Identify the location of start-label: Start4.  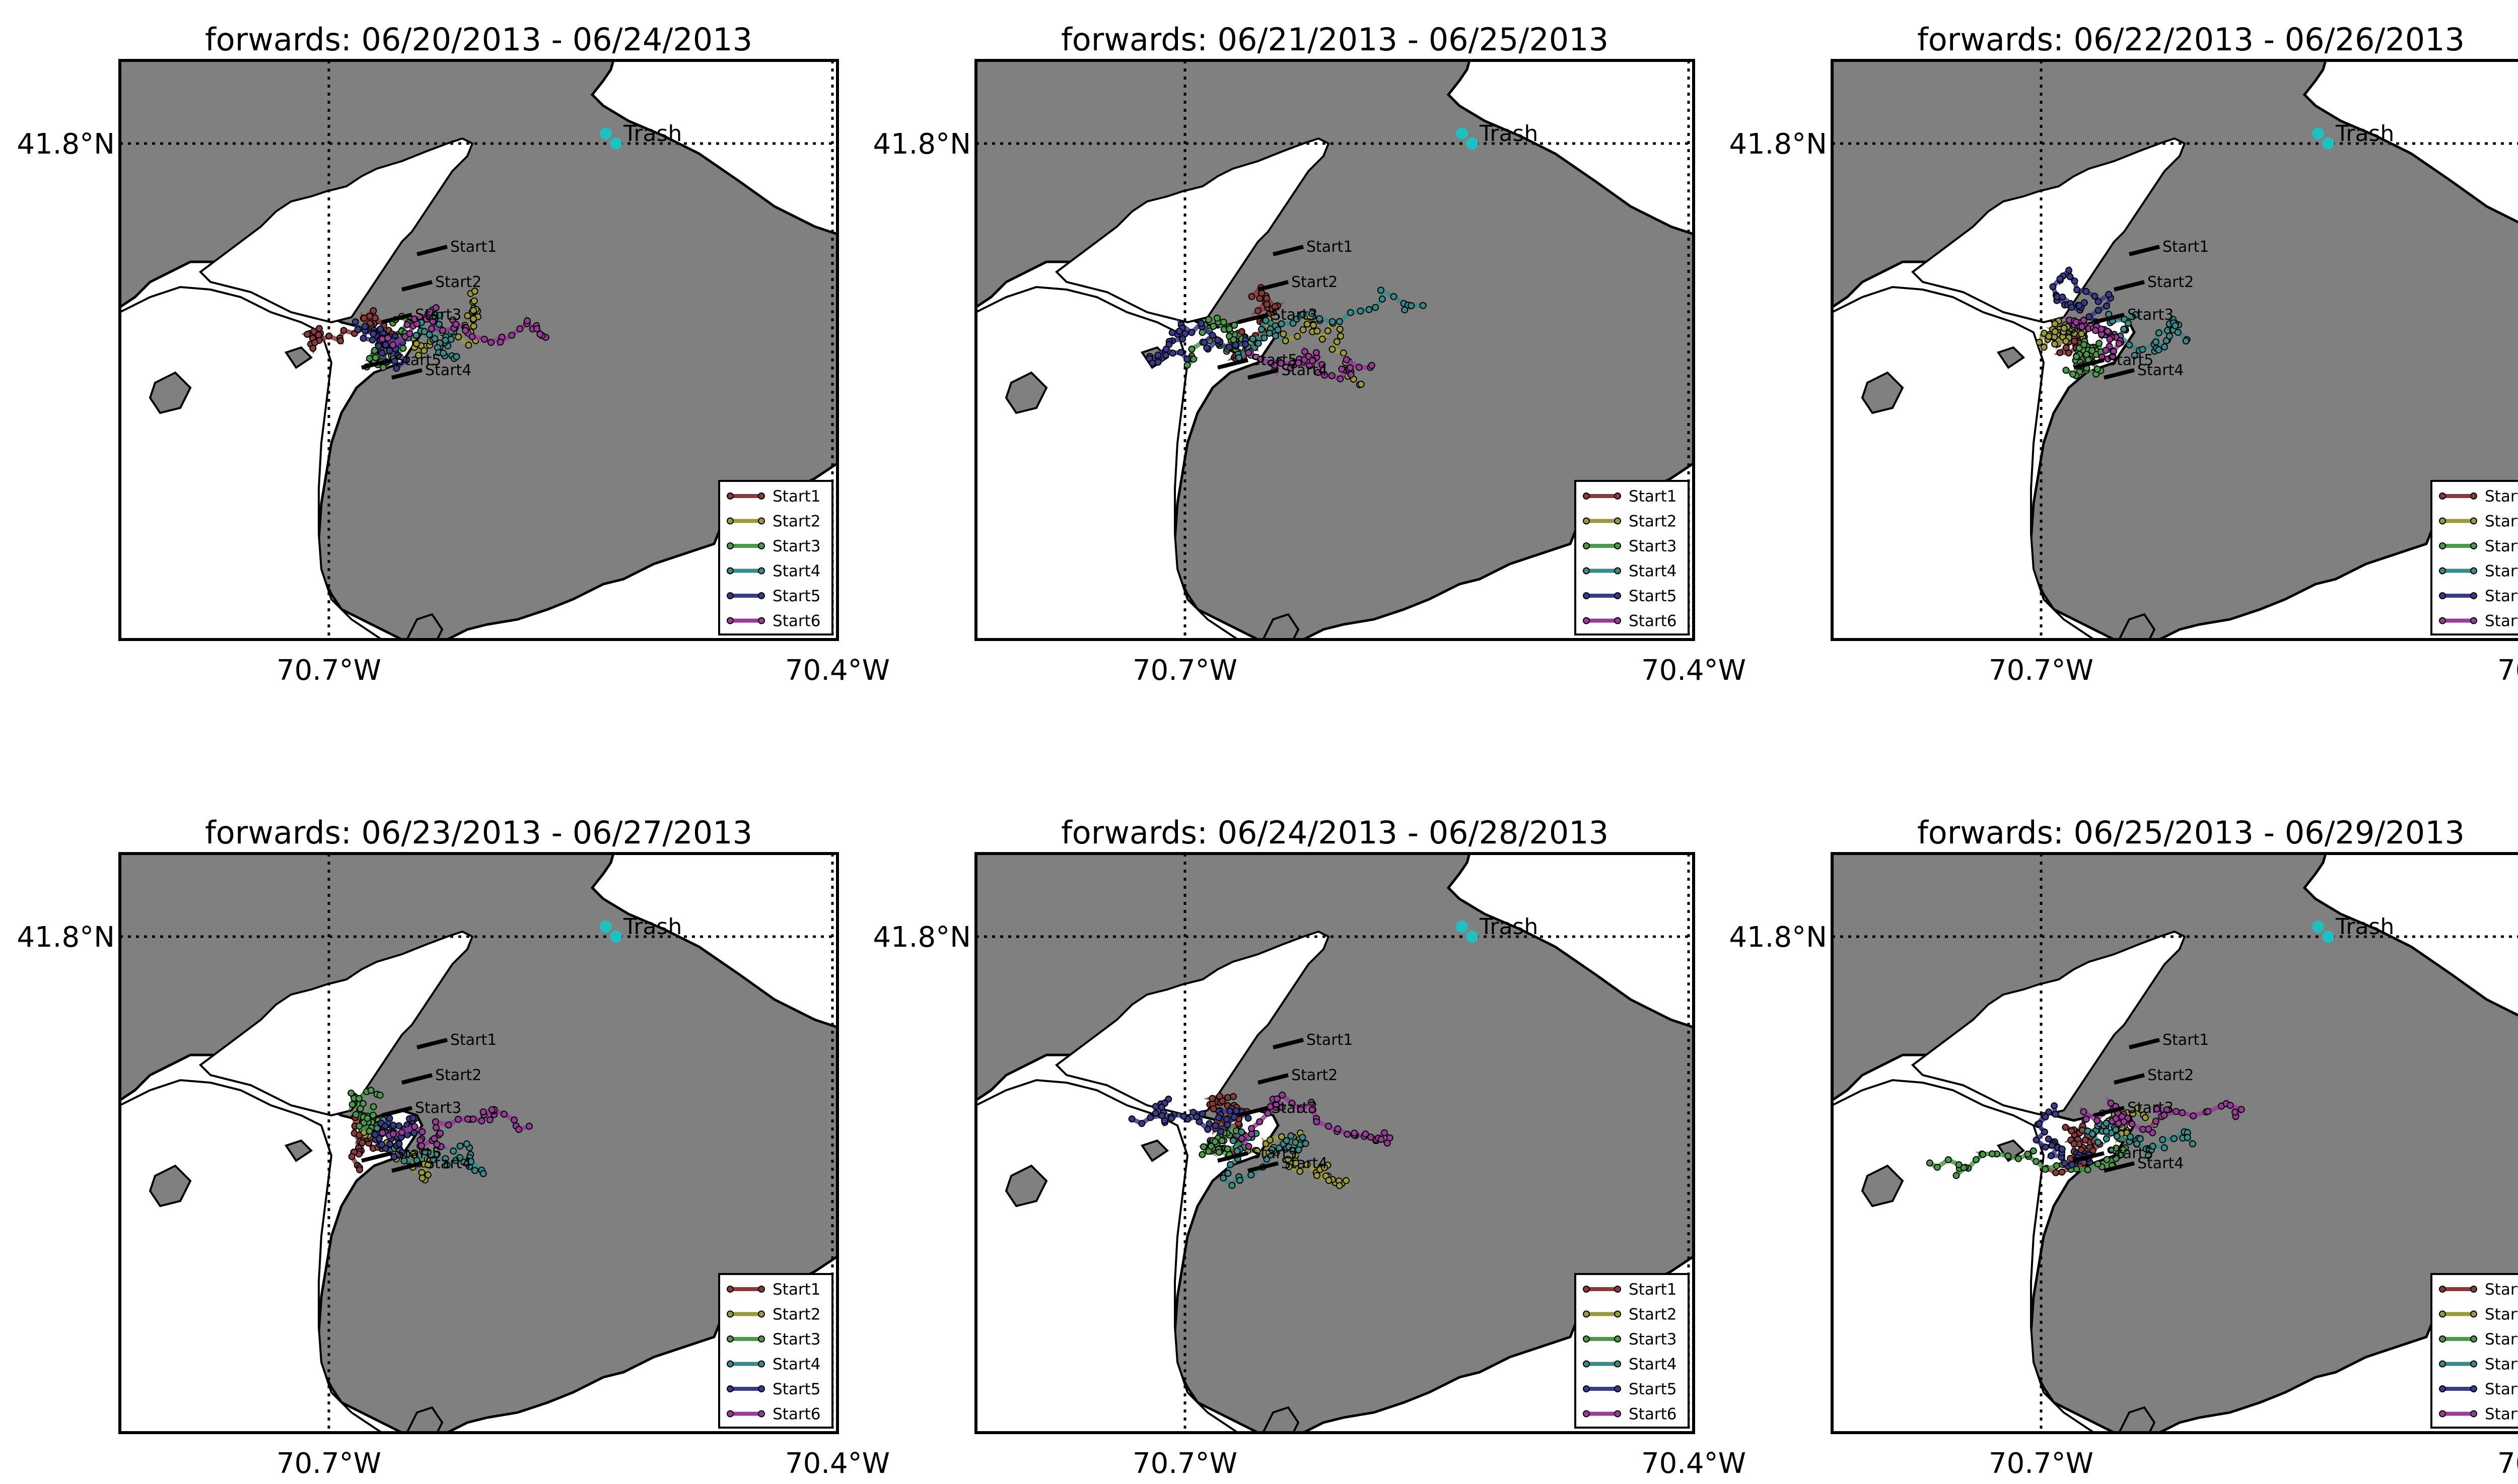
(1304, 371).